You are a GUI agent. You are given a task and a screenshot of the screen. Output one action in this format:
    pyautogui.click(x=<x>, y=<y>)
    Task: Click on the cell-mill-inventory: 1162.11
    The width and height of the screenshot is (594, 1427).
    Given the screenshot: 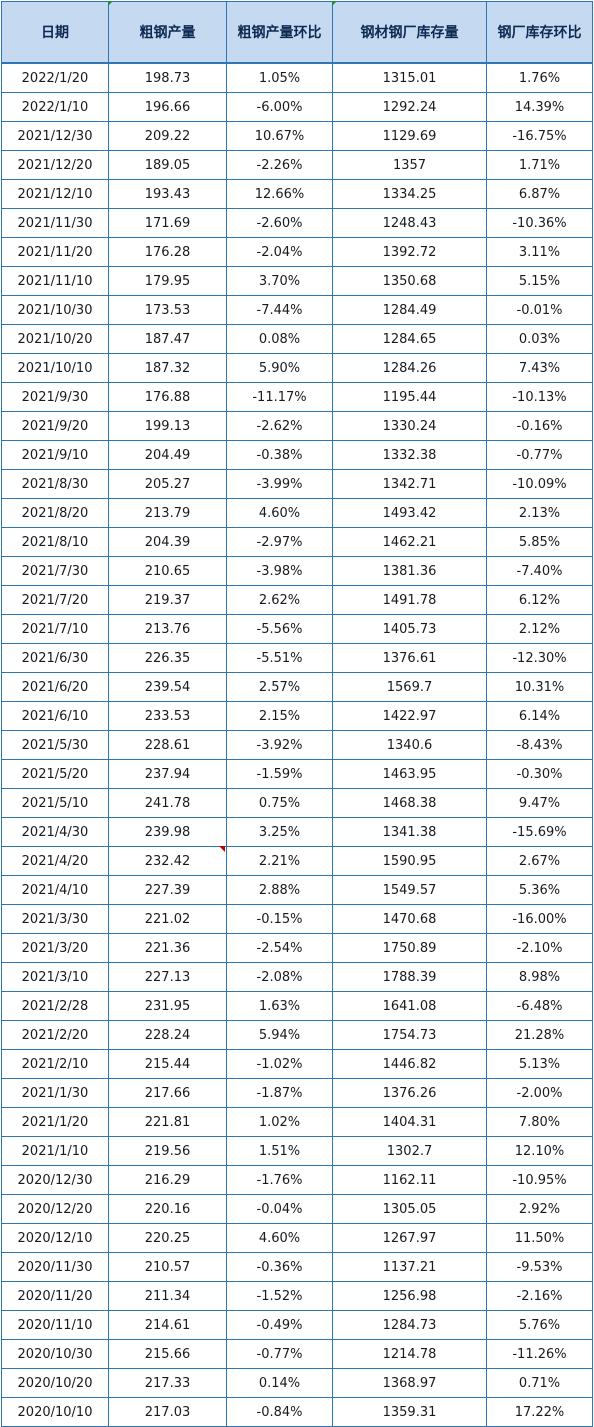 What is the action you would take?
    pyautogui.click(x=409, y=1180)
    